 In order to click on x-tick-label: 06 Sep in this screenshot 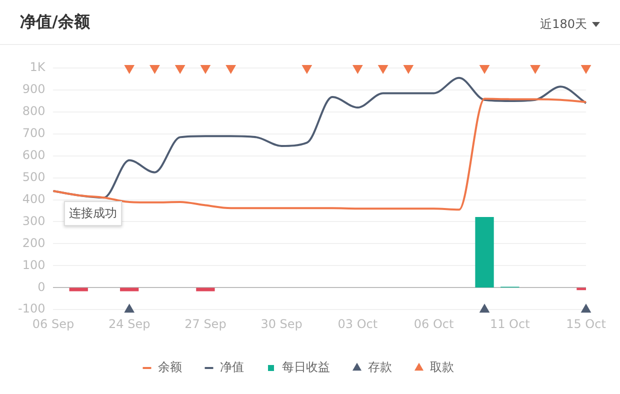, I will do `click(53, 323)`.